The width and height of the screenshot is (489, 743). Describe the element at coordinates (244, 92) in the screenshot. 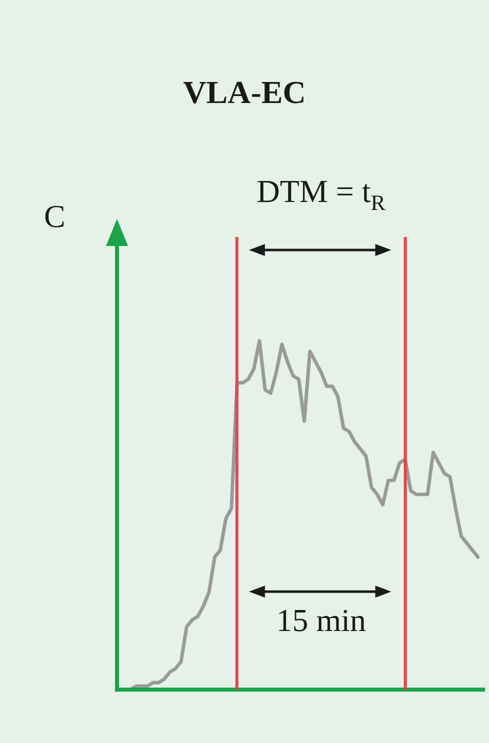

I see `chart-title: VLA-EC` at that location.